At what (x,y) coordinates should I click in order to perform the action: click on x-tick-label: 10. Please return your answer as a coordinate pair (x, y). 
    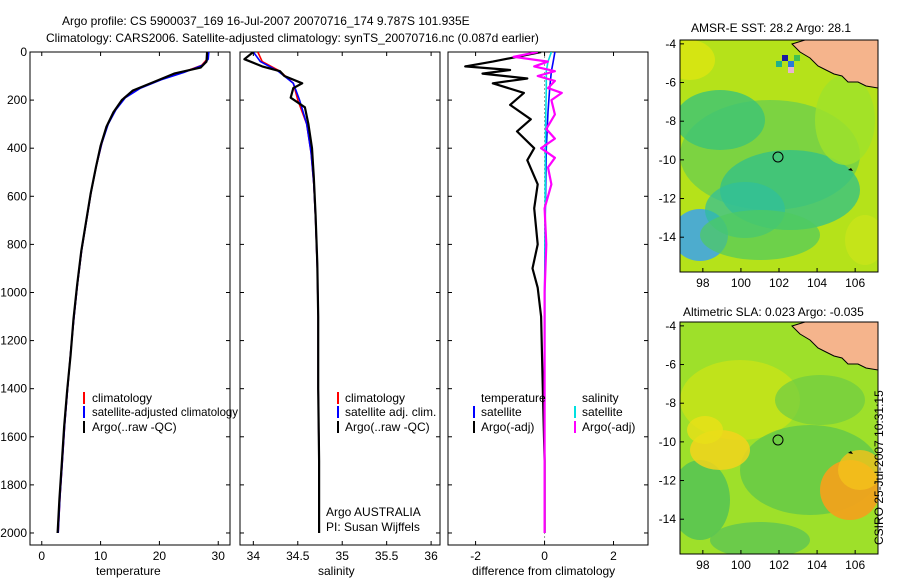
    Looking at the image, I should click on (101, 556).